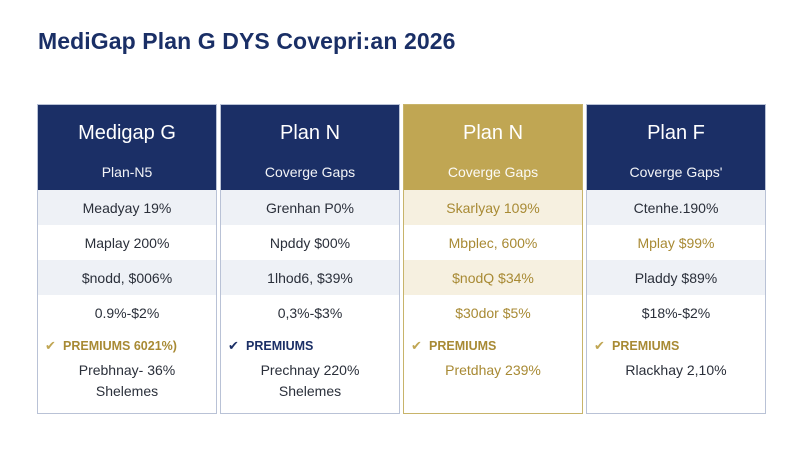 The image size is (800, 450). What do you see at coordinates (493, 242) in the screenshot?
I see `plan-row: Mbplec, 600%` at bounding box center [493, 242].